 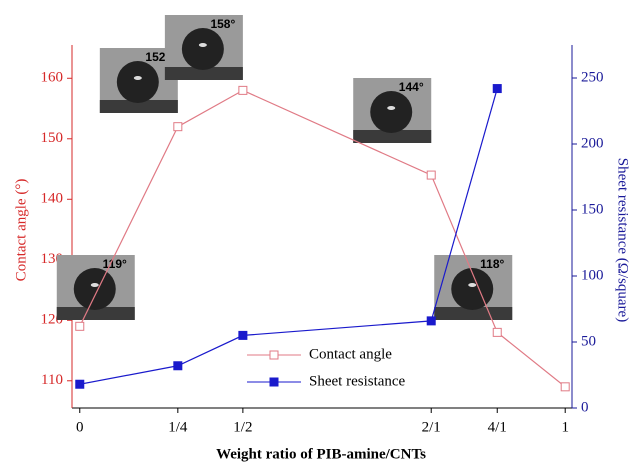 What do you see at coordinates (157, 57) in the screenshot?
I see `annotation: 152°` at bounding box center [157, 57].